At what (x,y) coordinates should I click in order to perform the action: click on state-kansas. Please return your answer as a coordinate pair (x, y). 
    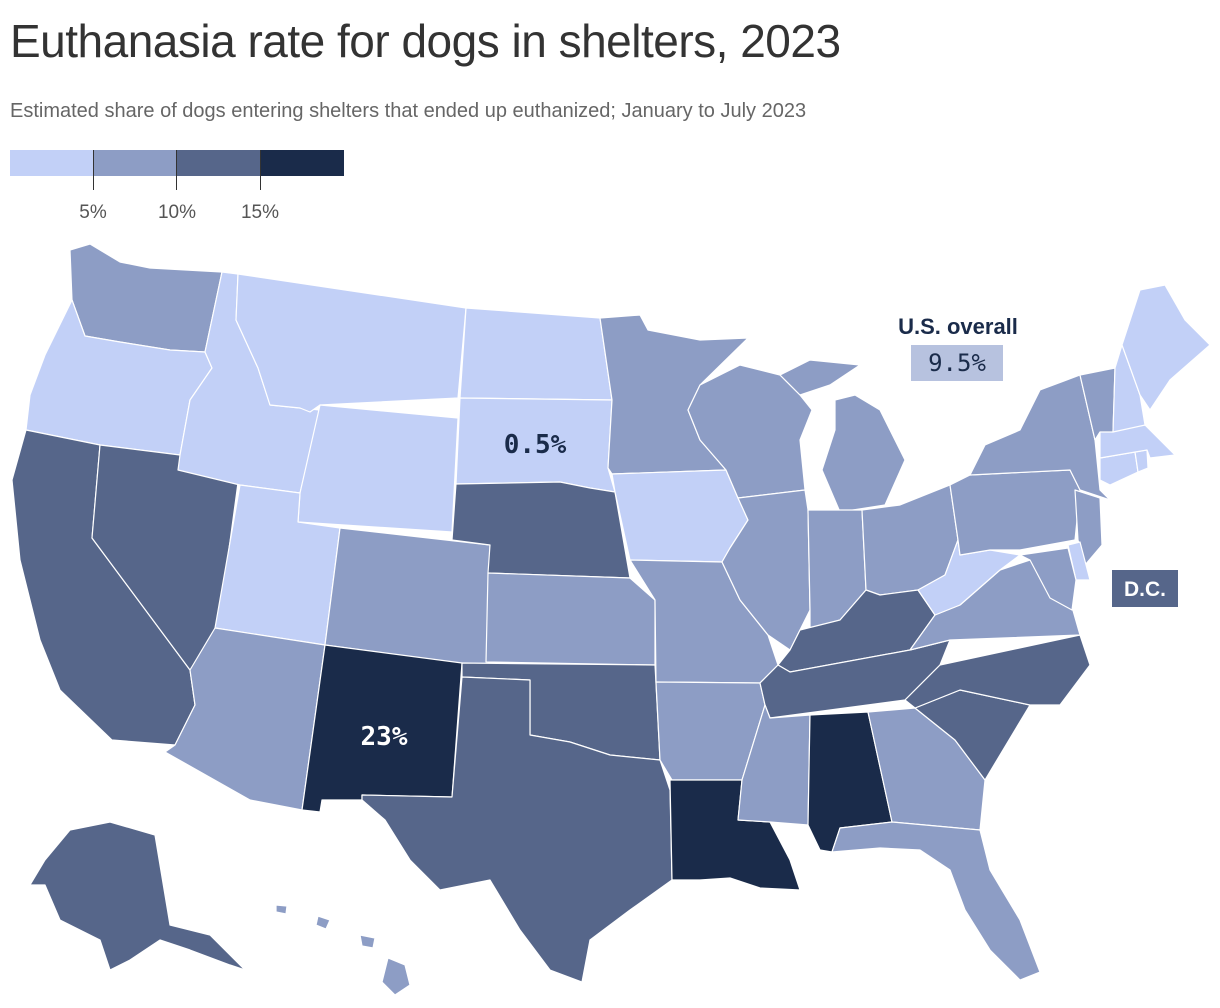
    Looking at the image, I should click on (570, 619).